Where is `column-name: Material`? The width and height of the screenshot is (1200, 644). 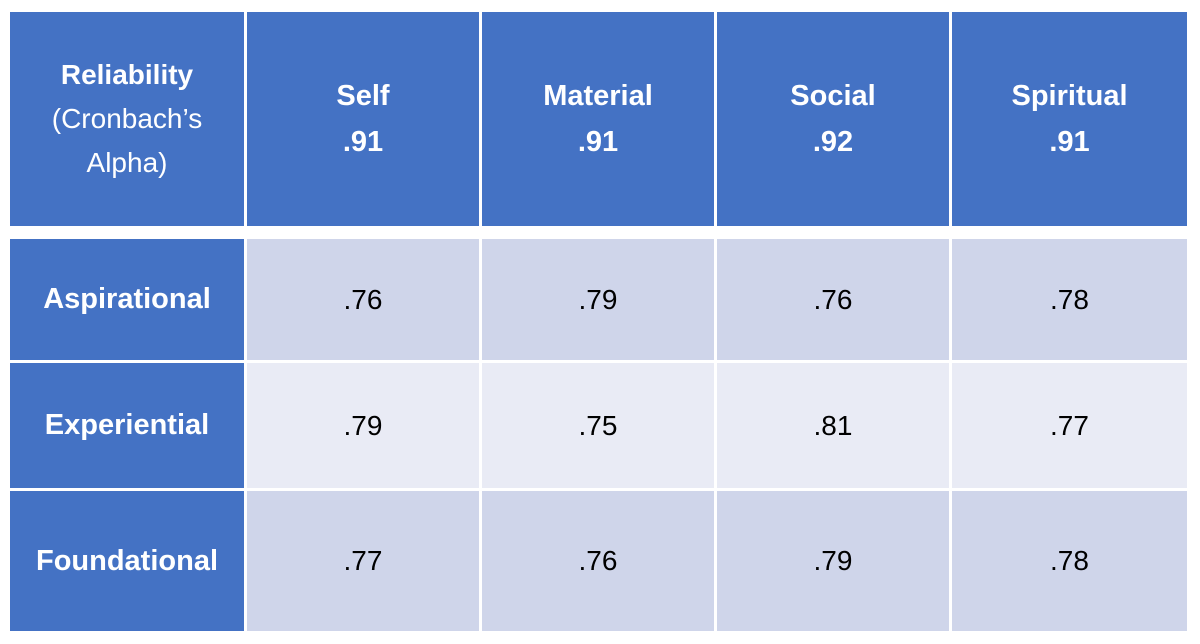
column-name: Material is located at coordinates (598, 96).